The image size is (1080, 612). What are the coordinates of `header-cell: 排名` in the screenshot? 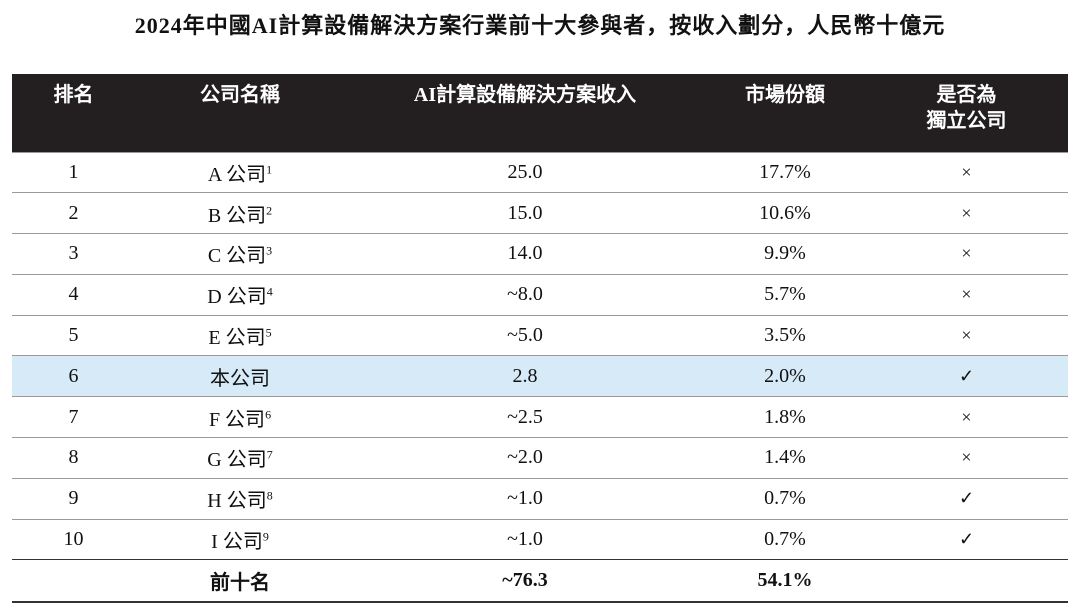 It's located at (73, 113).